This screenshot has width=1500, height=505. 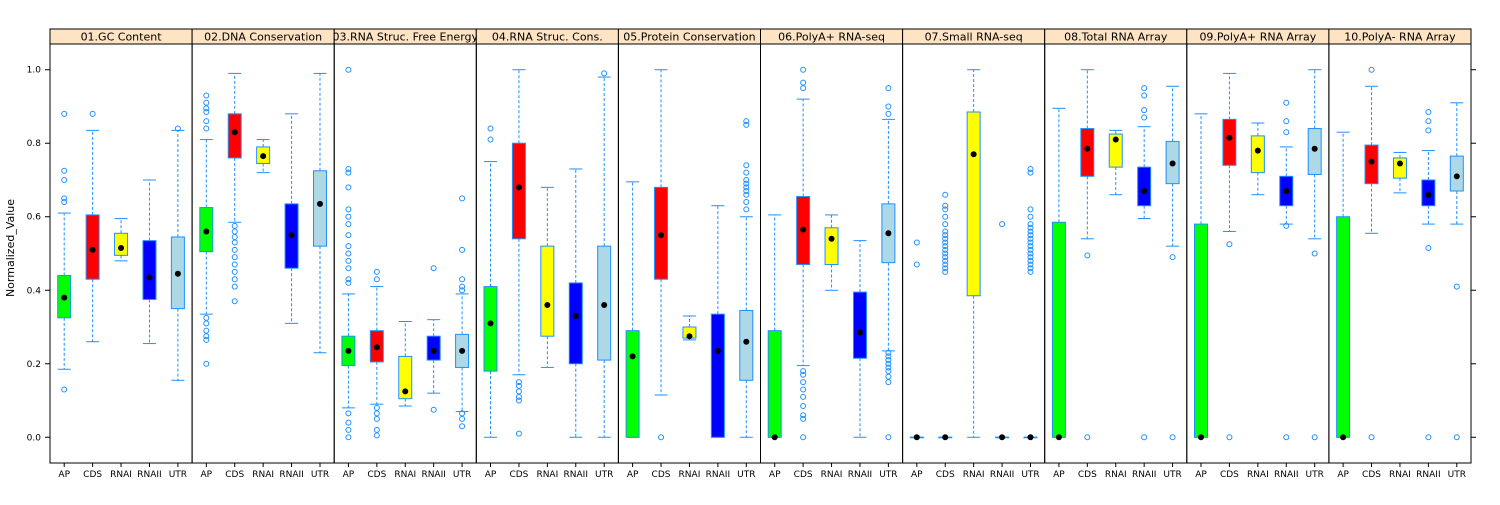 I want to click on panel-4: 04.RNA Struc. Cons. AP CDS RNAI RNAII UTR, so click(x=547, y=254).